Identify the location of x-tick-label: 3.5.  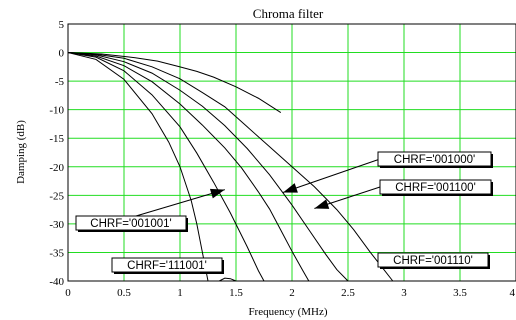
(460, 293).